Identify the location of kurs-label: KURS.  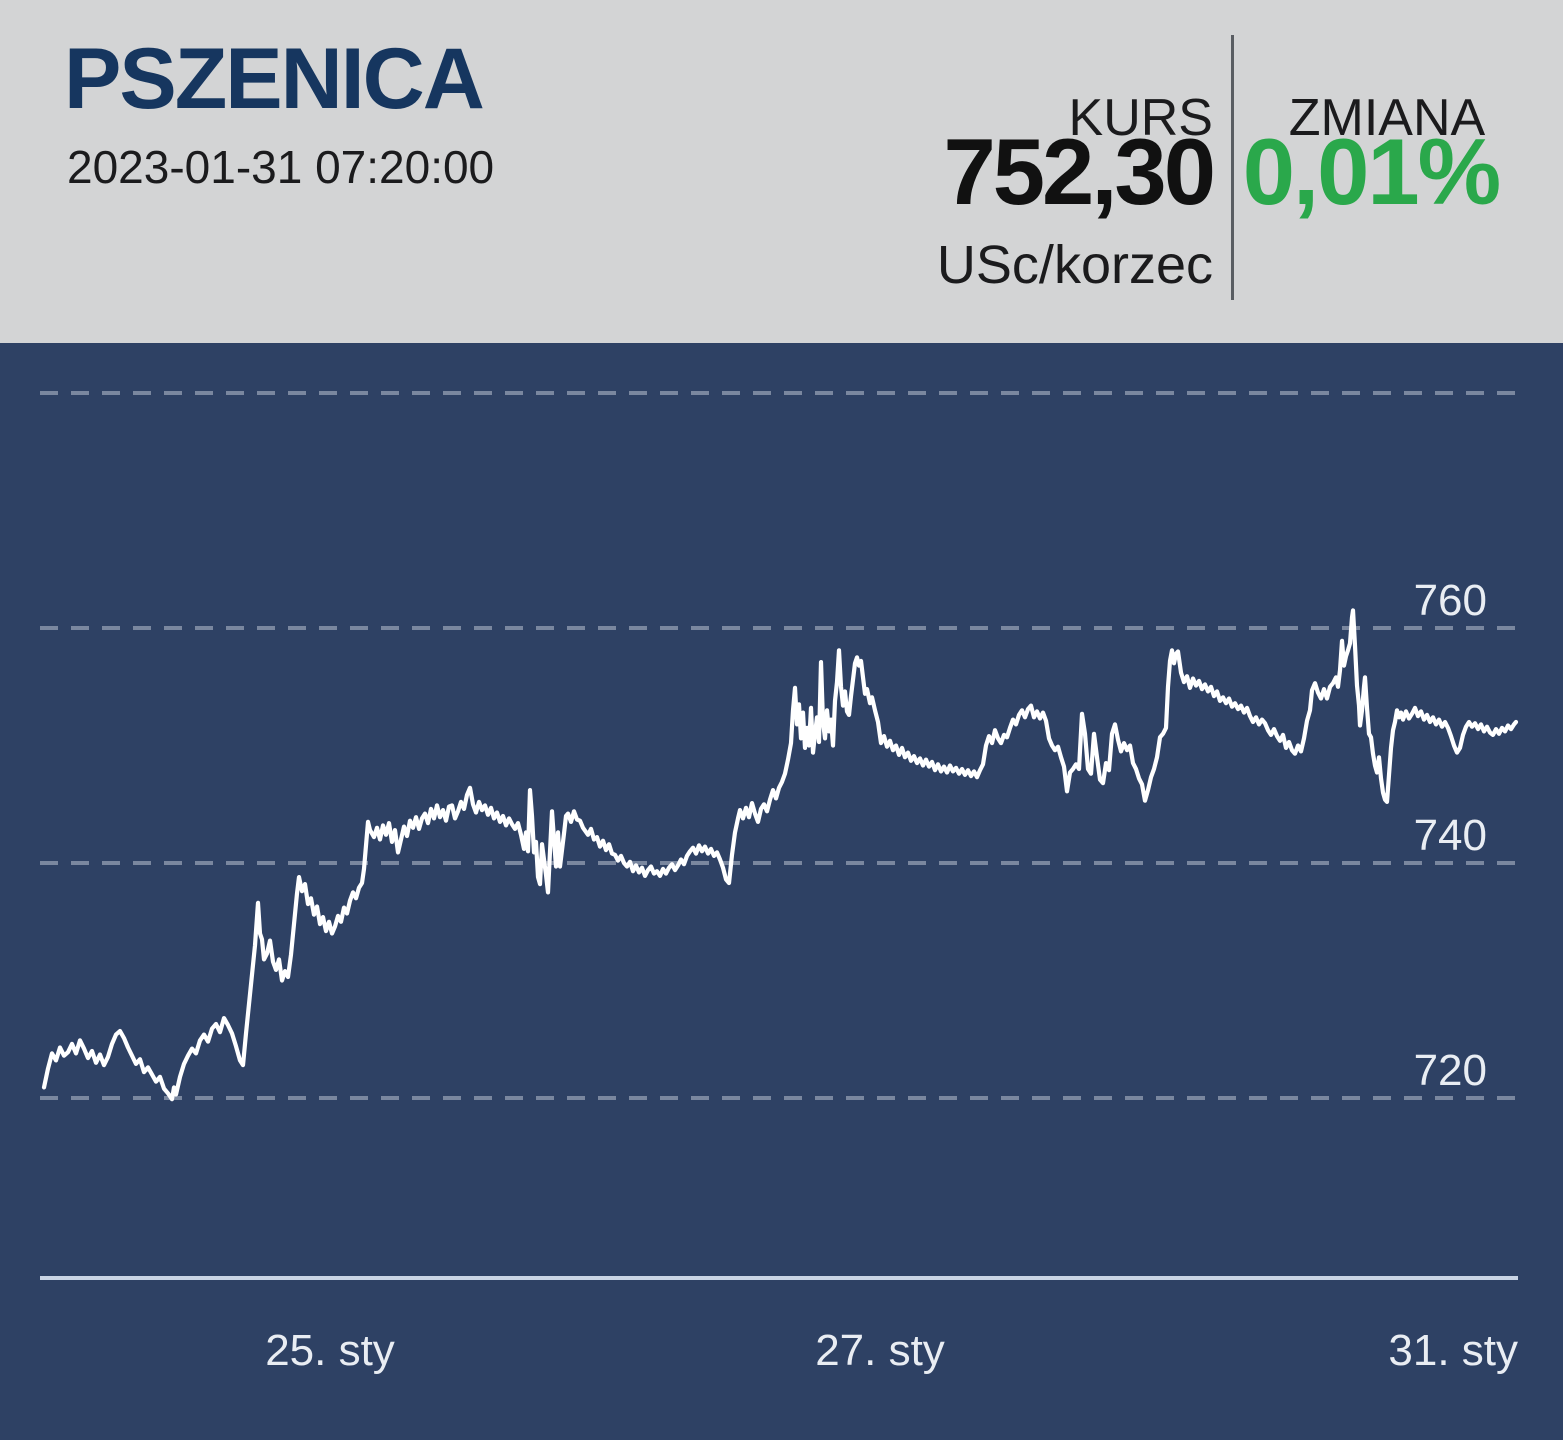
(1140, 118).